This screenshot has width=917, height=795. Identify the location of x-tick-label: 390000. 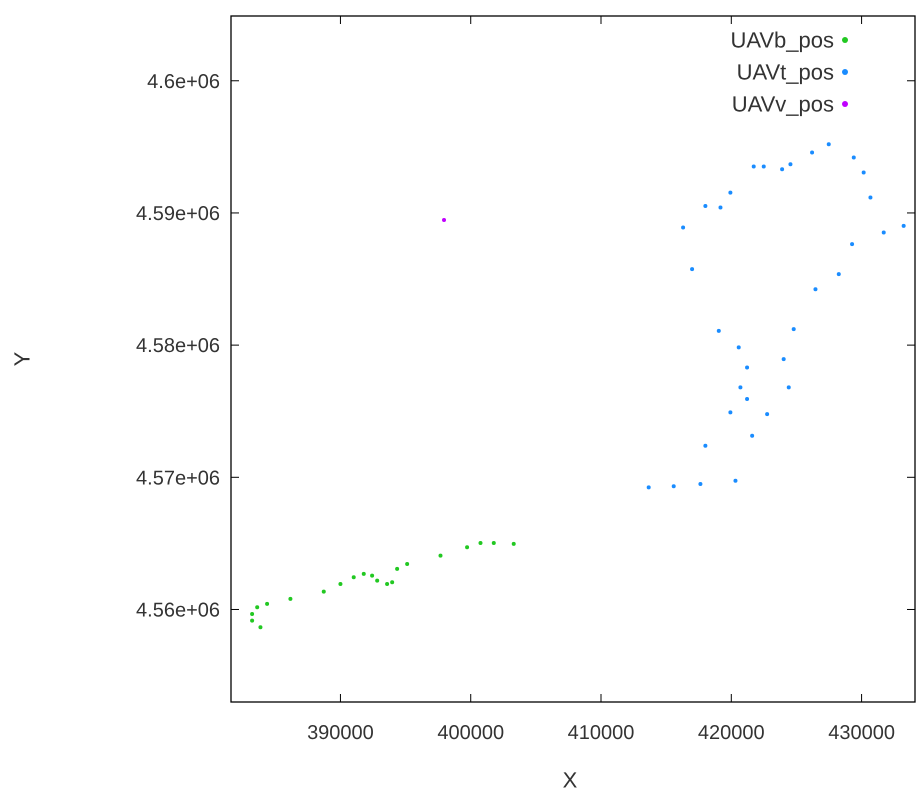
(340, 733).